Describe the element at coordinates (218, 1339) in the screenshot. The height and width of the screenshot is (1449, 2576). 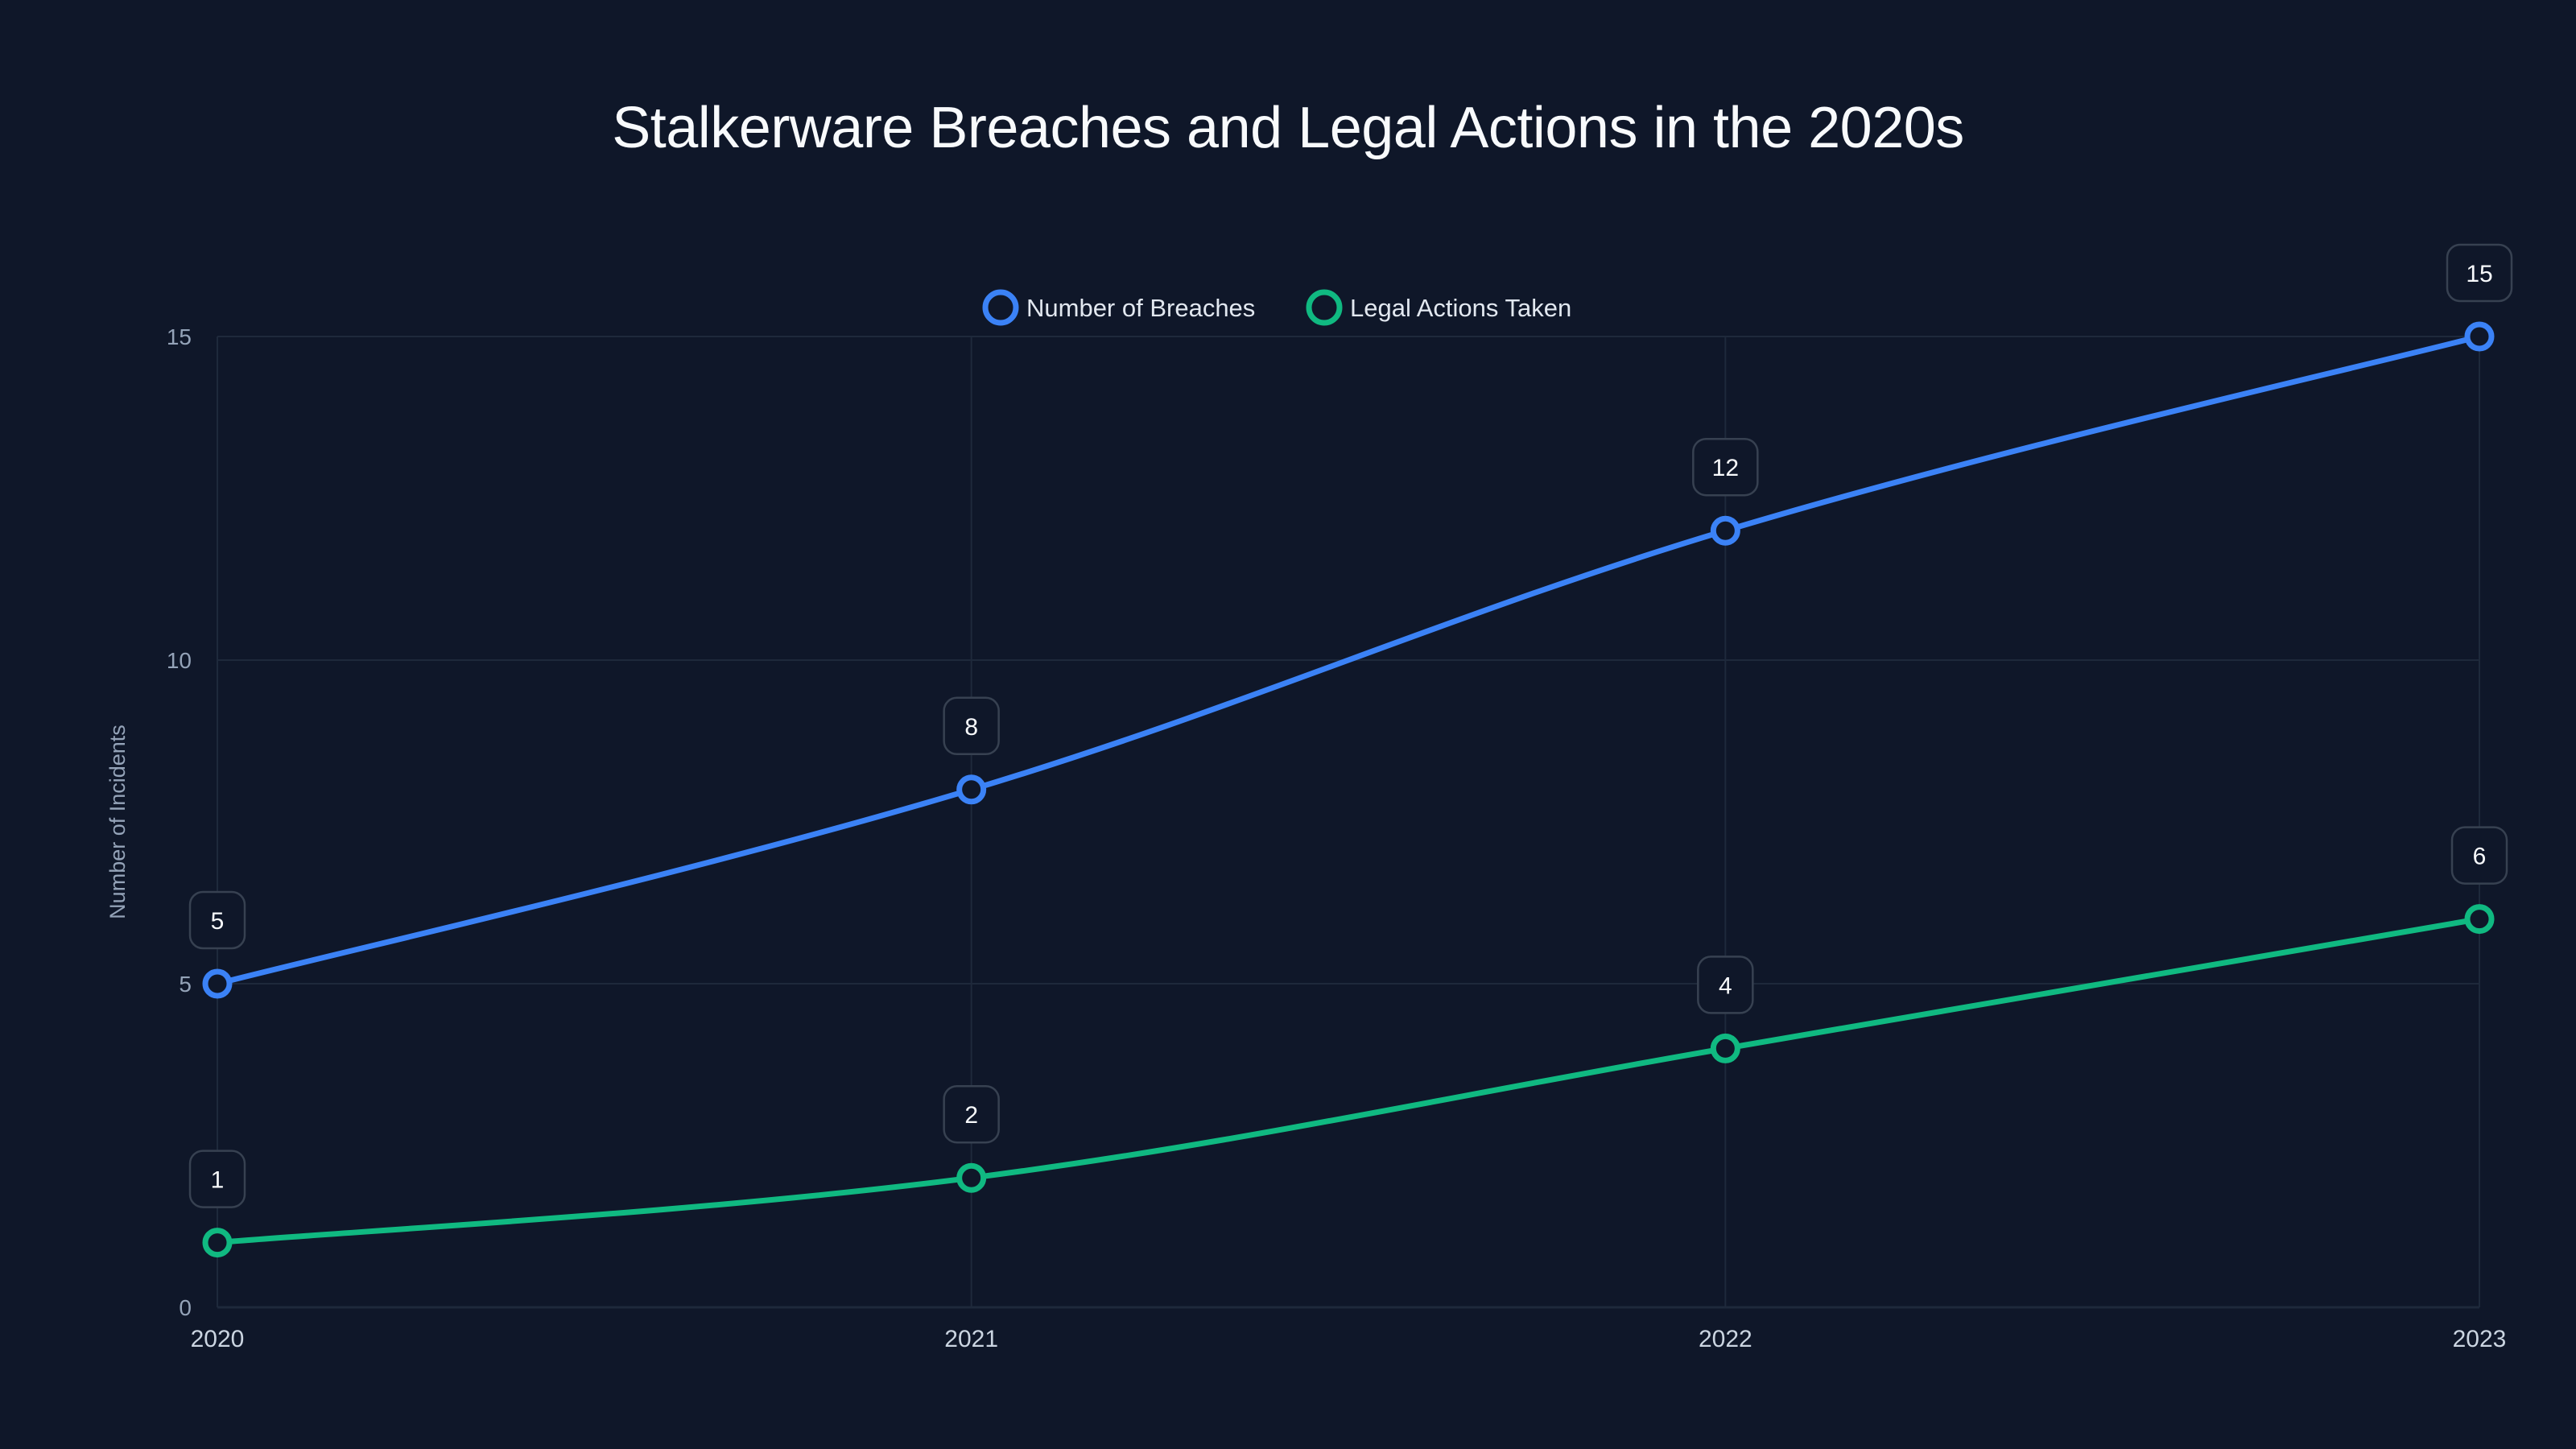
I see `x-tick-label: 2020` at that location.